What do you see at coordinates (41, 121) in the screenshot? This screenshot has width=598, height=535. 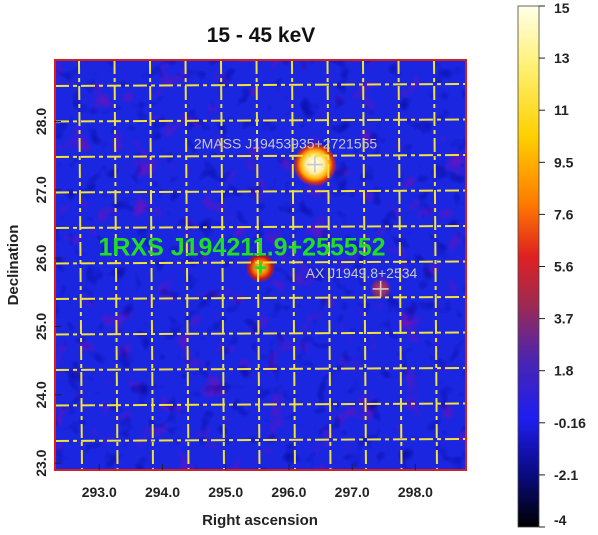 I see `y-tick-label: 28.0` at bounding box center [41, 121].